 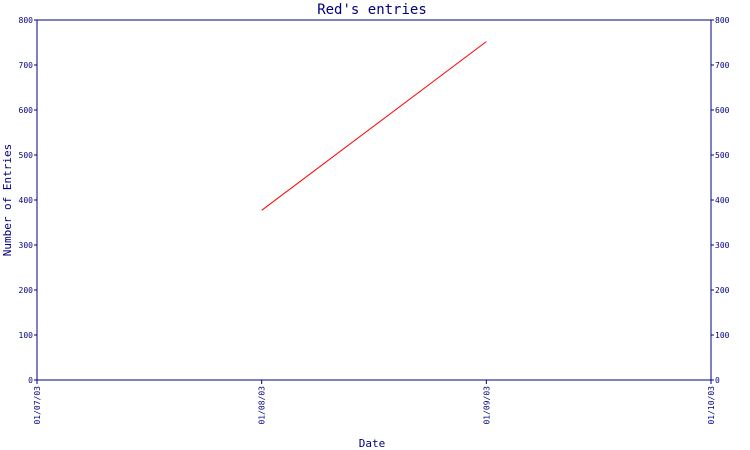 I want to click on series-line, so click(x=374, y=126).